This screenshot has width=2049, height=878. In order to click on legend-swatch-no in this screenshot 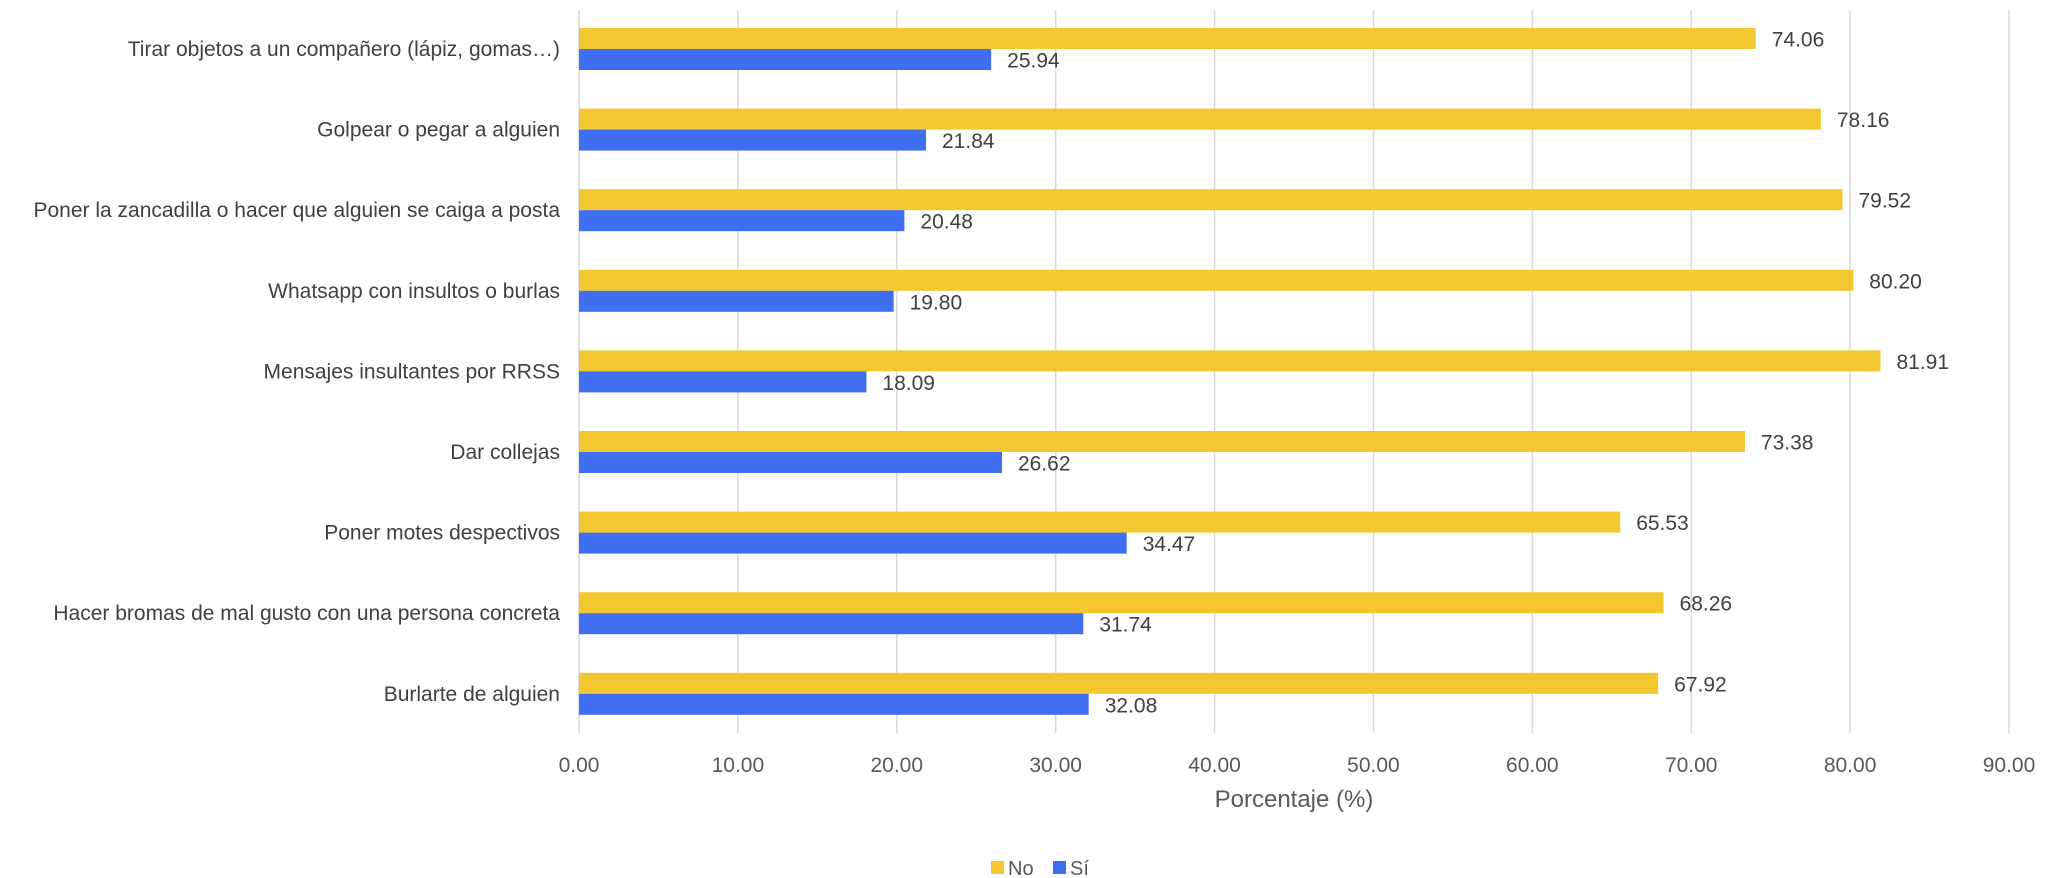, I will do `click(997, 867)`.